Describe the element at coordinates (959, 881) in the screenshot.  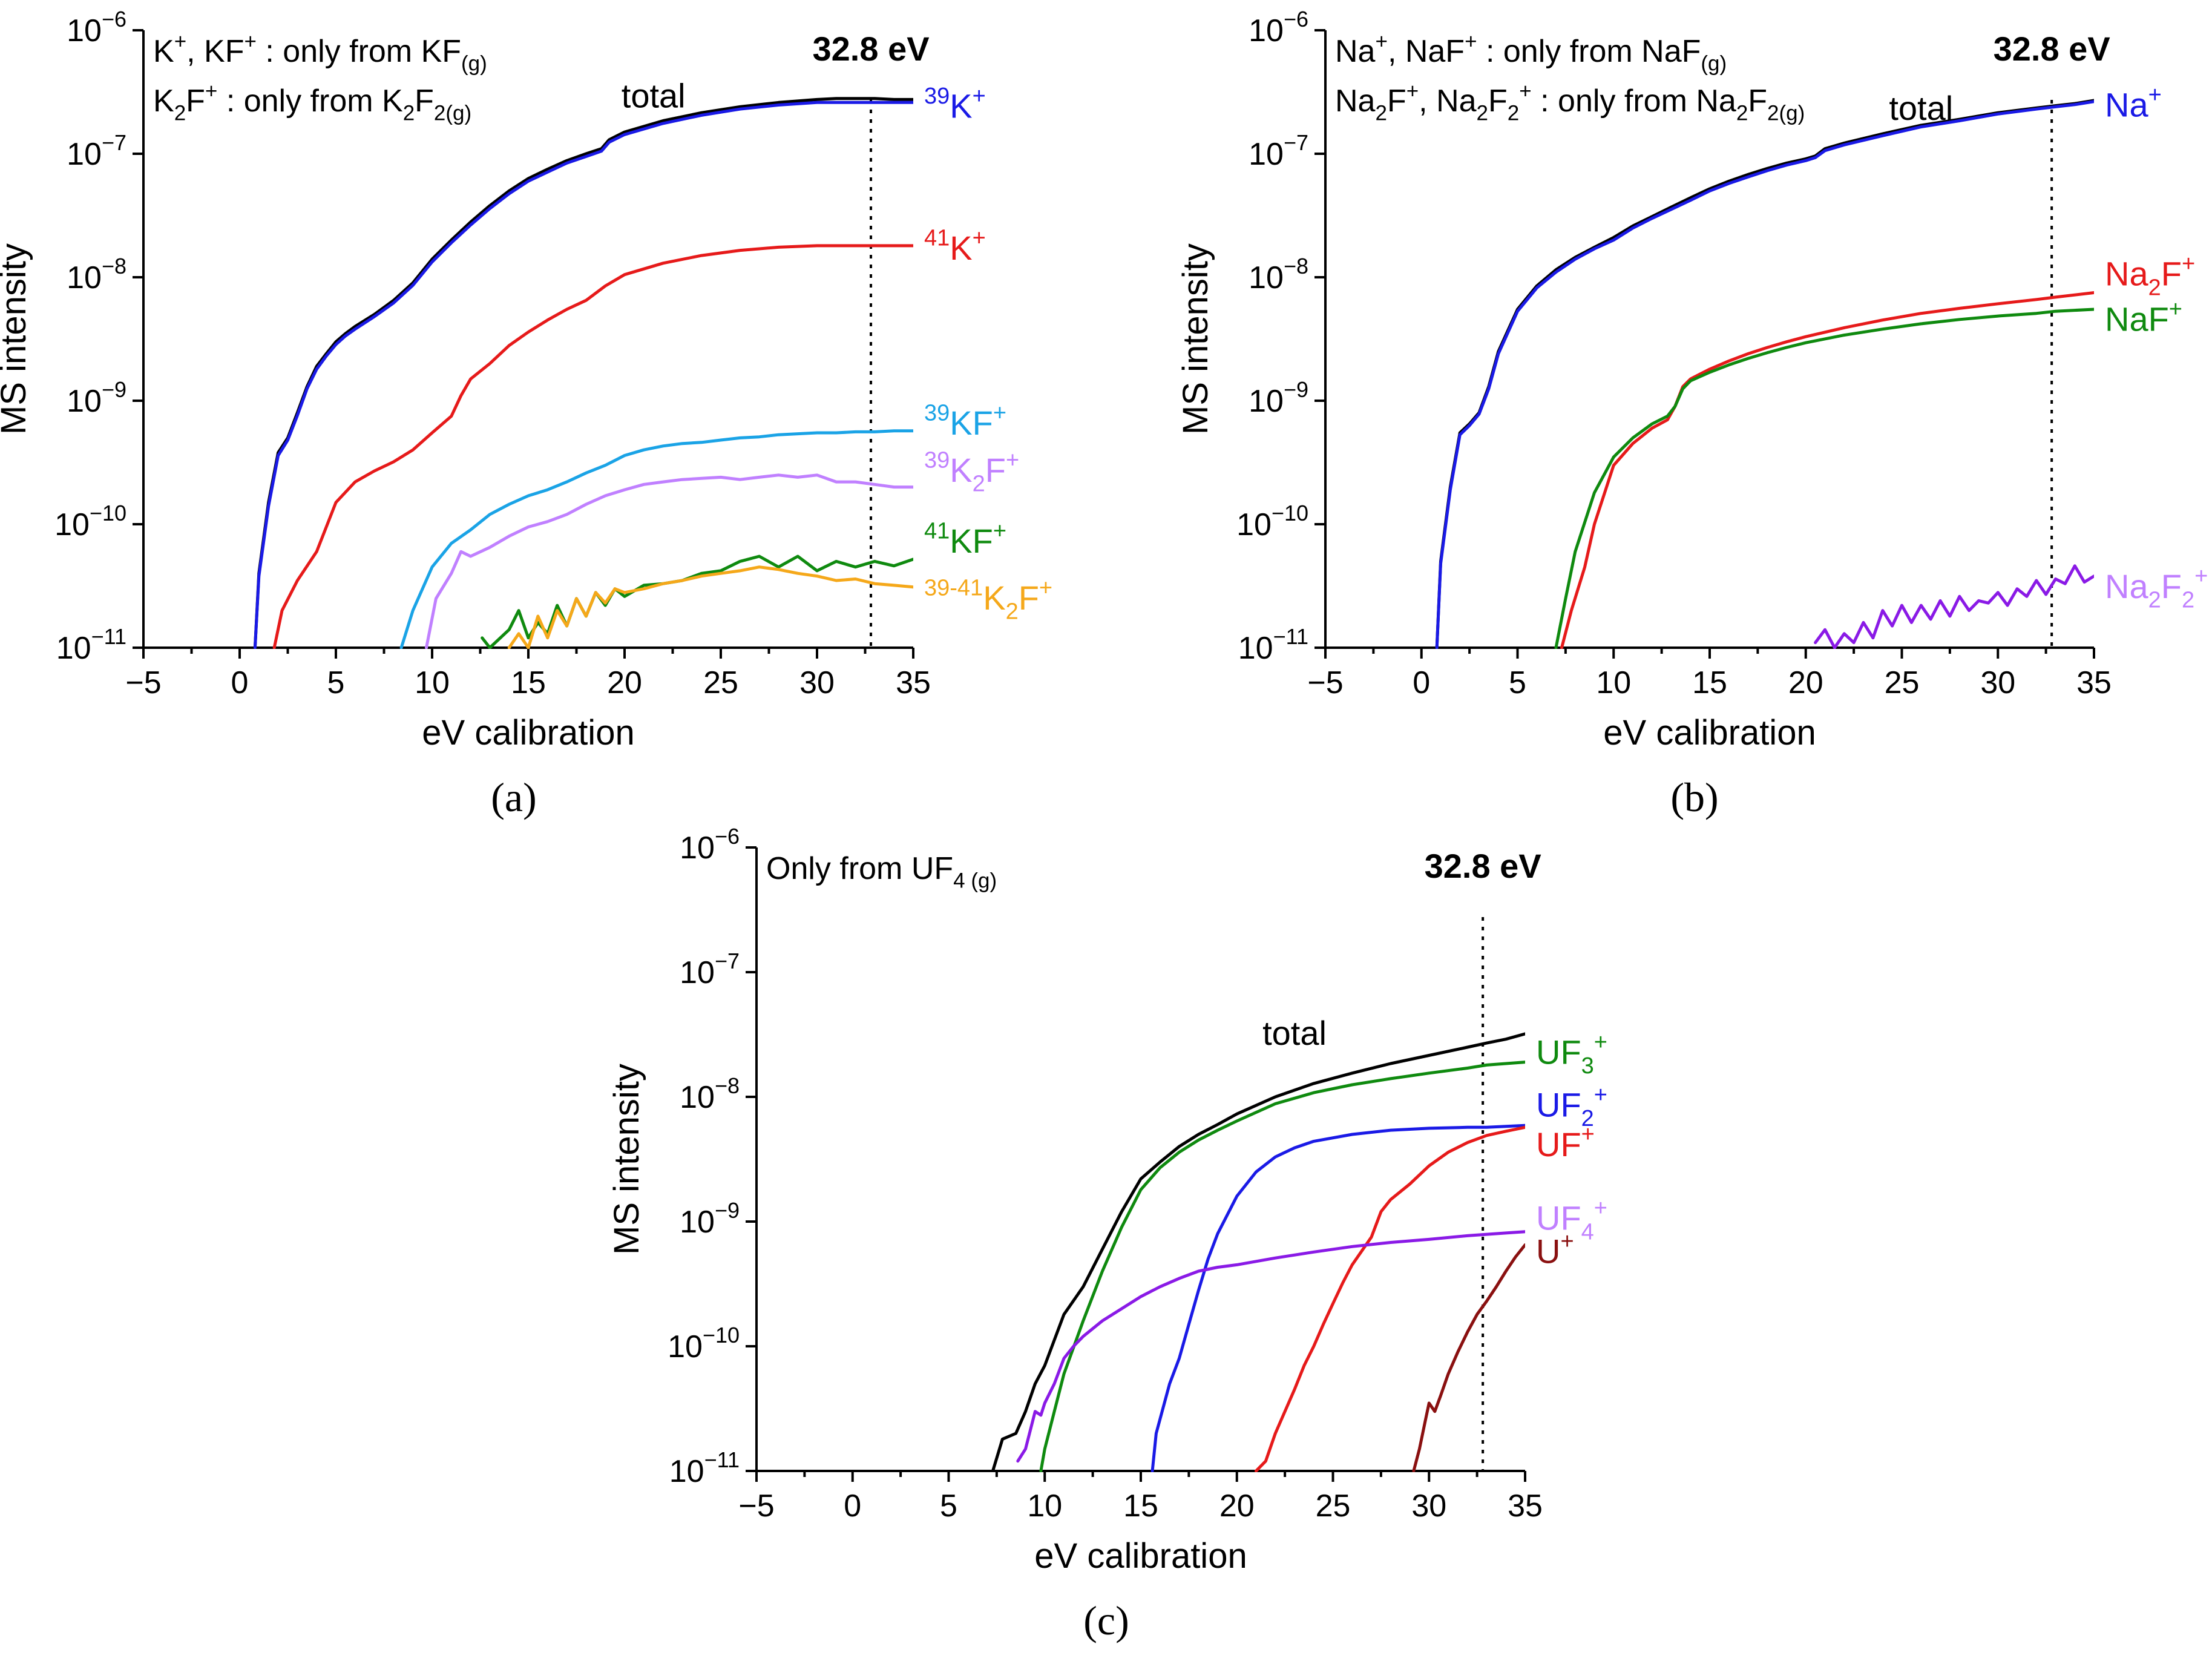
I see `text-part: 4` at that location.